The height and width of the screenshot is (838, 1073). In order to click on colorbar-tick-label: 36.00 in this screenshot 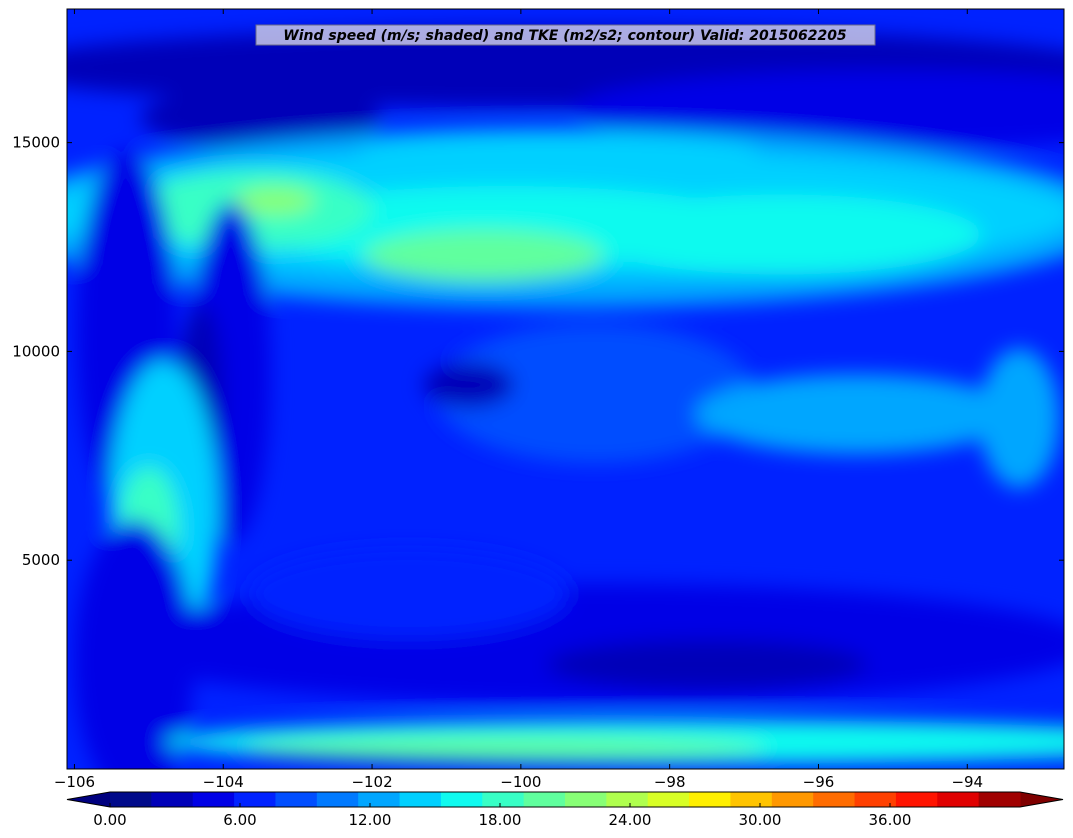, I will do `click(890, 820)`.